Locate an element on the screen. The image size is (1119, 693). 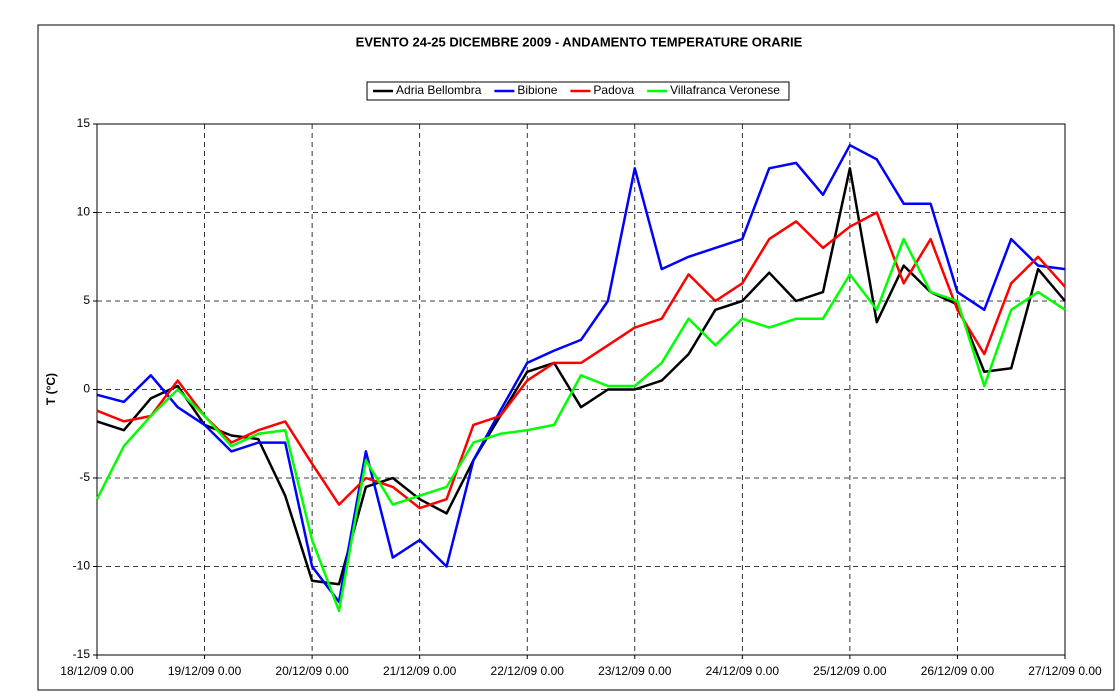
y-tick-label: -10 is located at coordinates (82, 566).